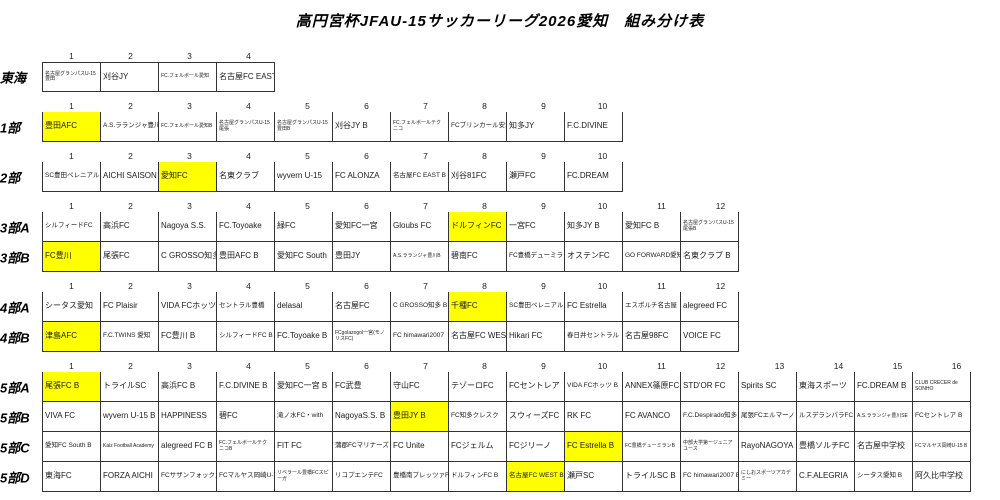 Image resolution: width=1000 pixels, height=500 pixels. Describe the element at coordinates (651, 227) in the screenshot. I see `team-cell: 愛知FC B` at that location.